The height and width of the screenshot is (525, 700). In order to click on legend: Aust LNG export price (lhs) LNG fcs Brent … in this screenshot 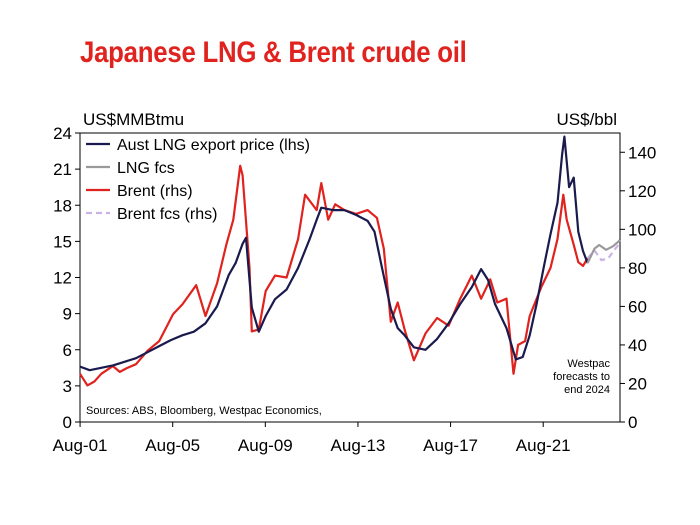, I will do `click(198, 180)`.